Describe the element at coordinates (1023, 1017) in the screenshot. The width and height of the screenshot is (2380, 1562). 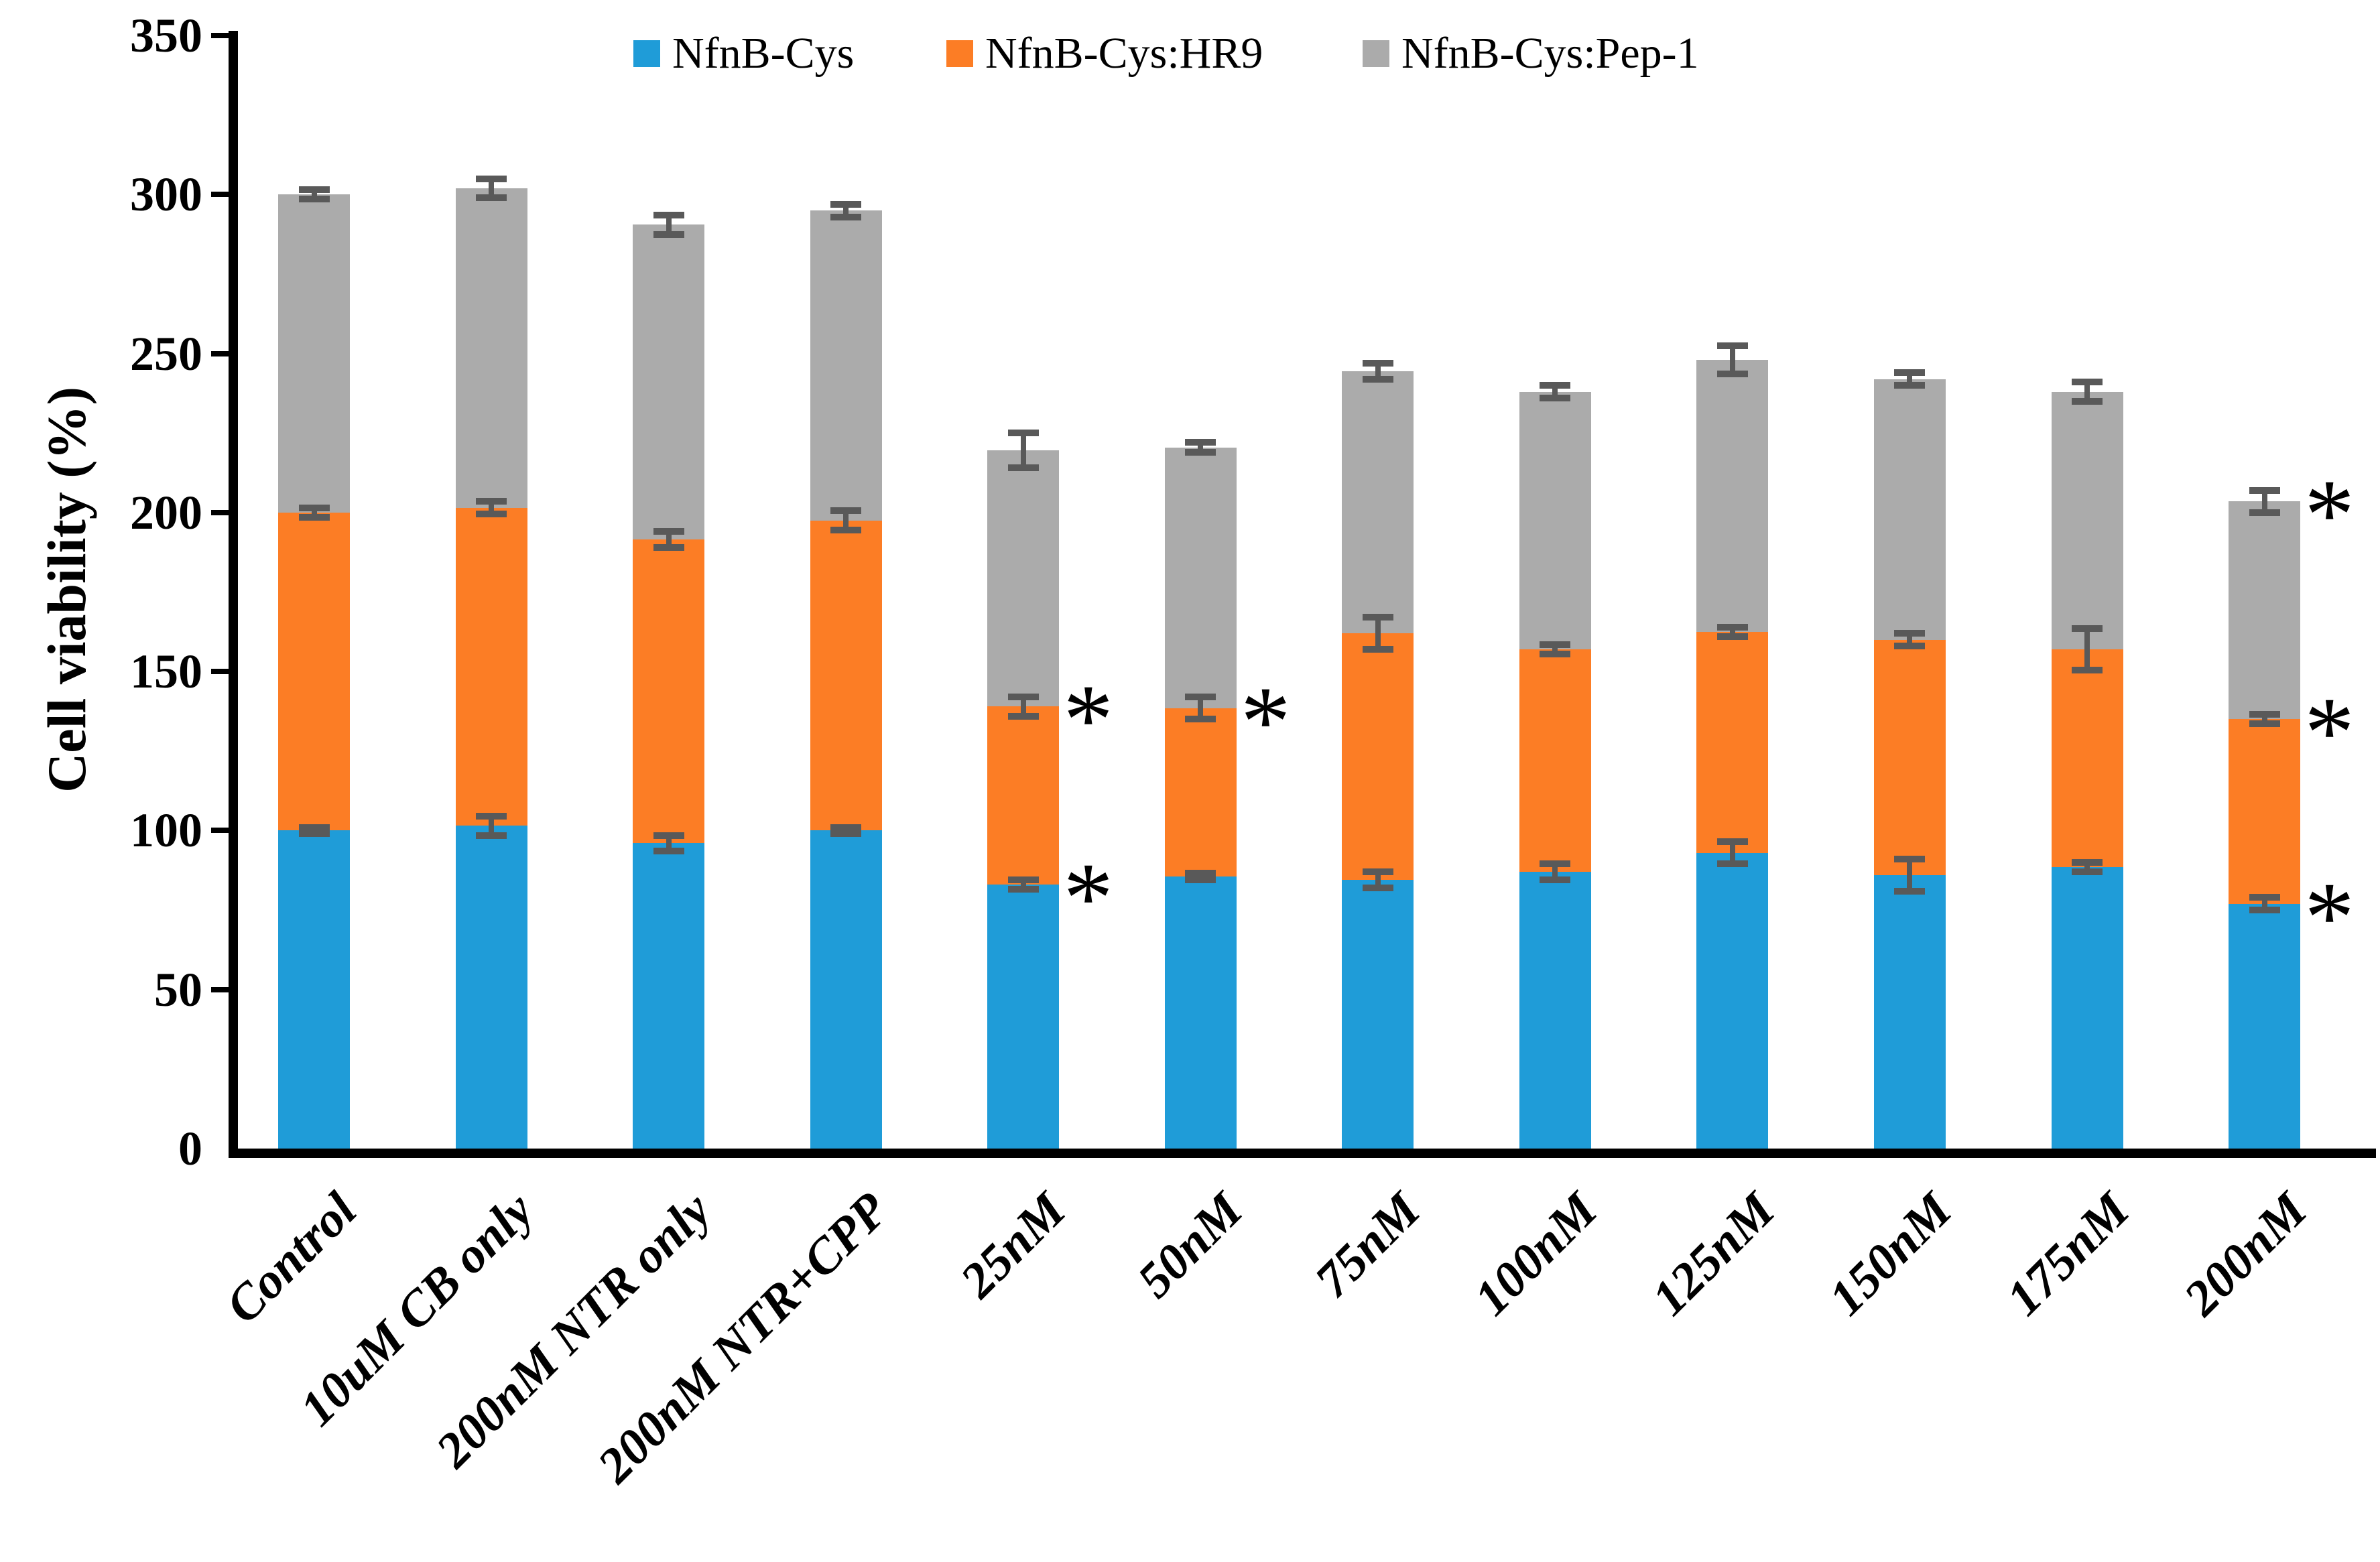
I see `bar-segment-nfnb-cys-25nm` at that location.